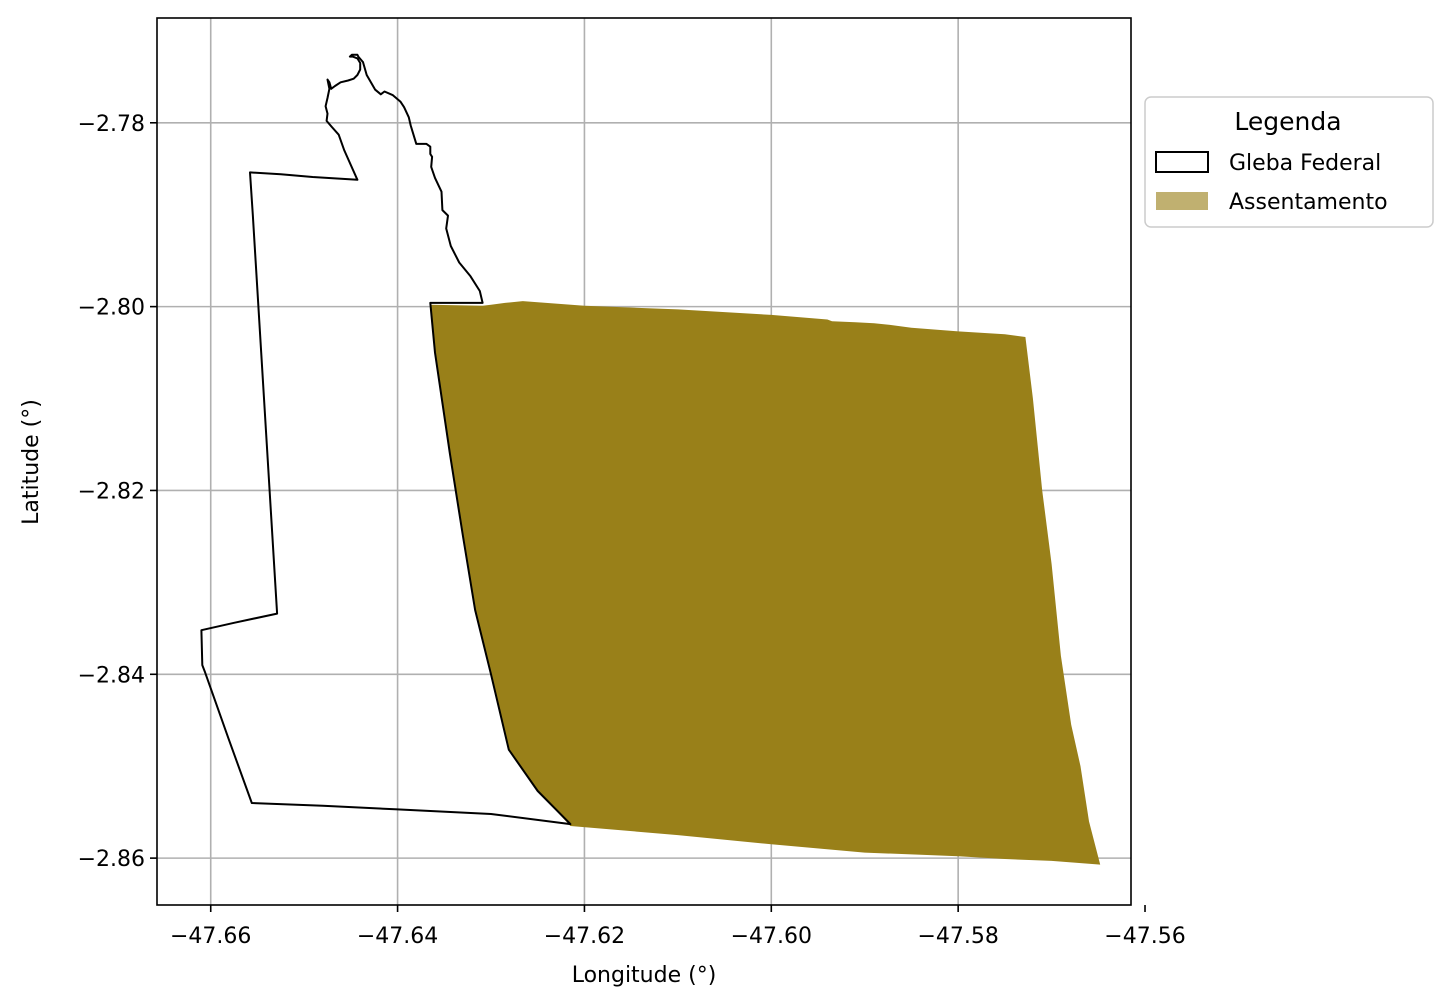  I want to click on legend-label-assentamento: Assentamento, so click(1308, 202).